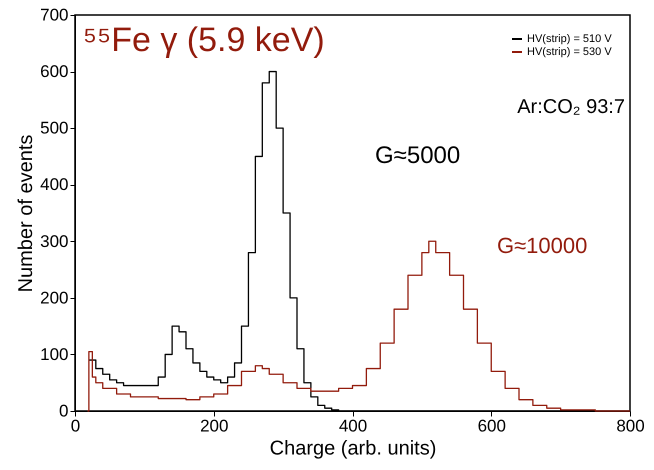 This screenshot has width=654, height=470. I want to click on y-tick-label: 600, so click(54, 72).